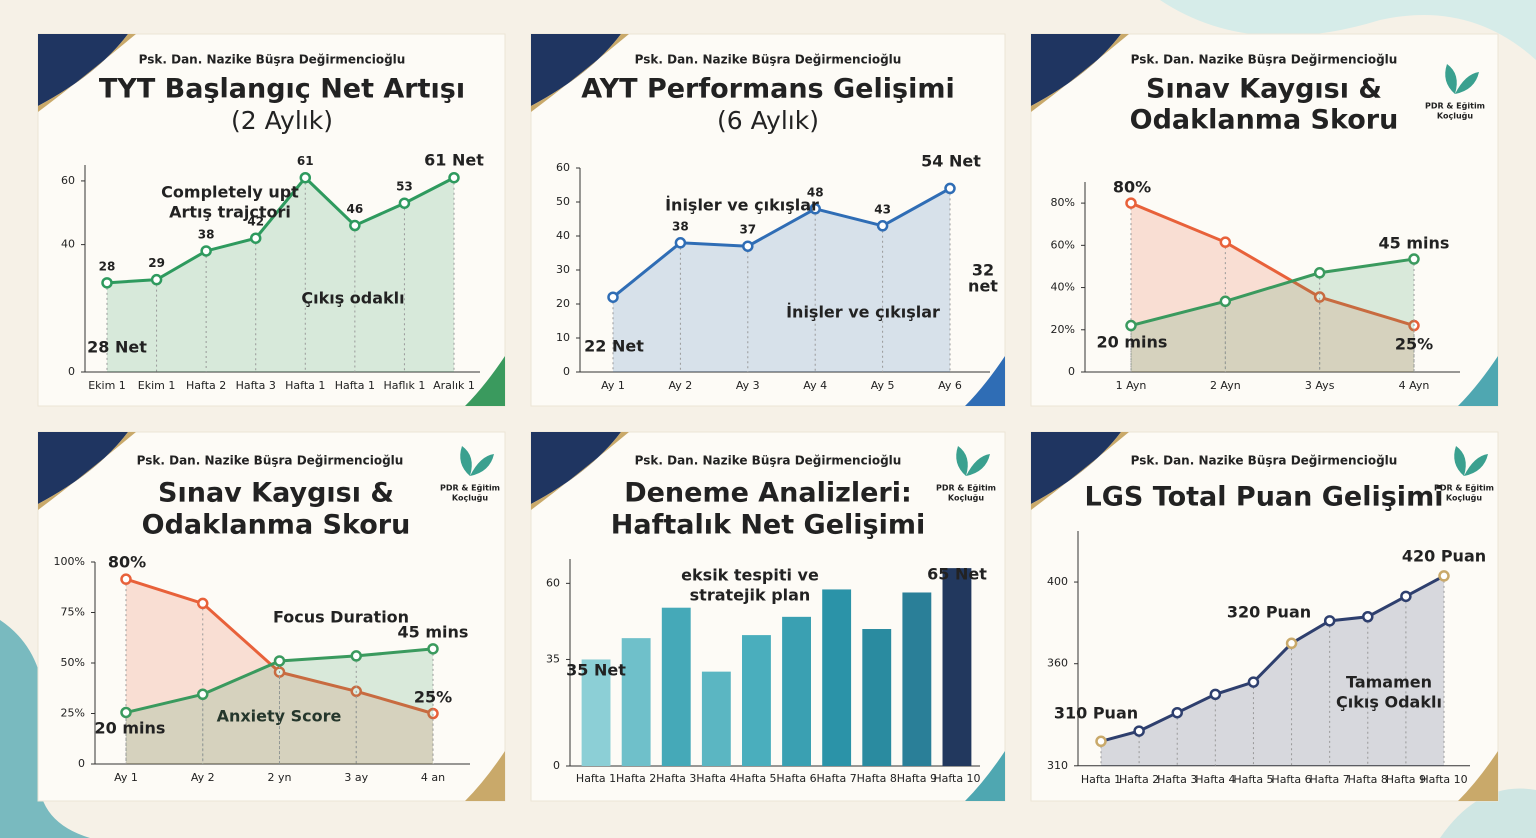 The width and height of the screenshot is (1536, 838). What do you see at coordinates (957, 574) in the screenshot?
I see `annotation: 65 Net` at bounding box center [957, 574].